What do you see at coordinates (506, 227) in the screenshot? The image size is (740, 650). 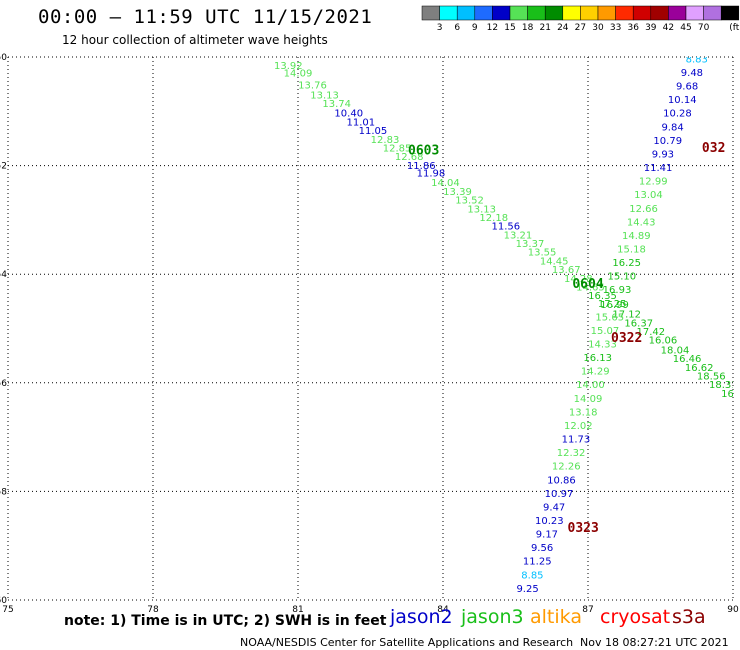 I see `swh-value-label: 11.56` at bounding box center [506, 227].